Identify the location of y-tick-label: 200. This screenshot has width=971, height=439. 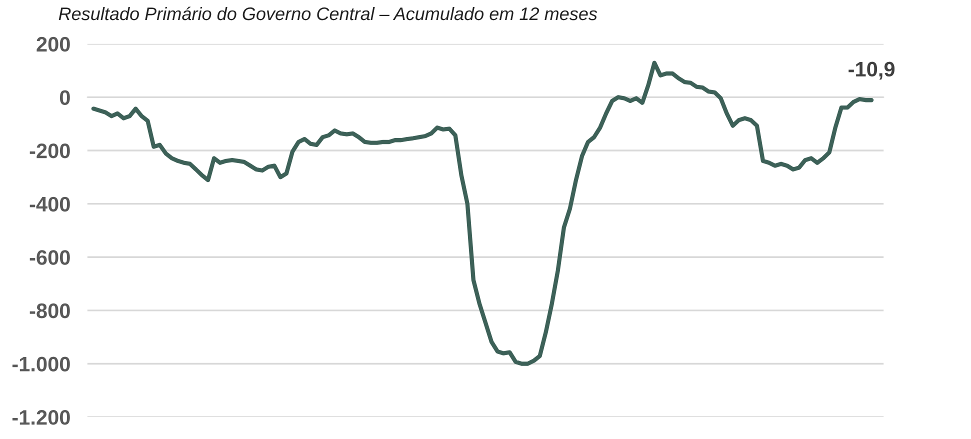
(53, 44).